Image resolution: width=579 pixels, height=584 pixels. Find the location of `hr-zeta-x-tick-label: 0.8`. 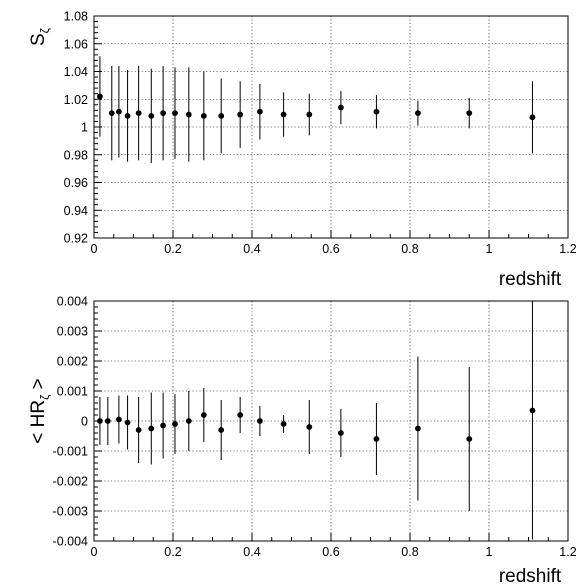

hr-zeta-x-tick-label: 0.8 is located at coordinates (409, 552).